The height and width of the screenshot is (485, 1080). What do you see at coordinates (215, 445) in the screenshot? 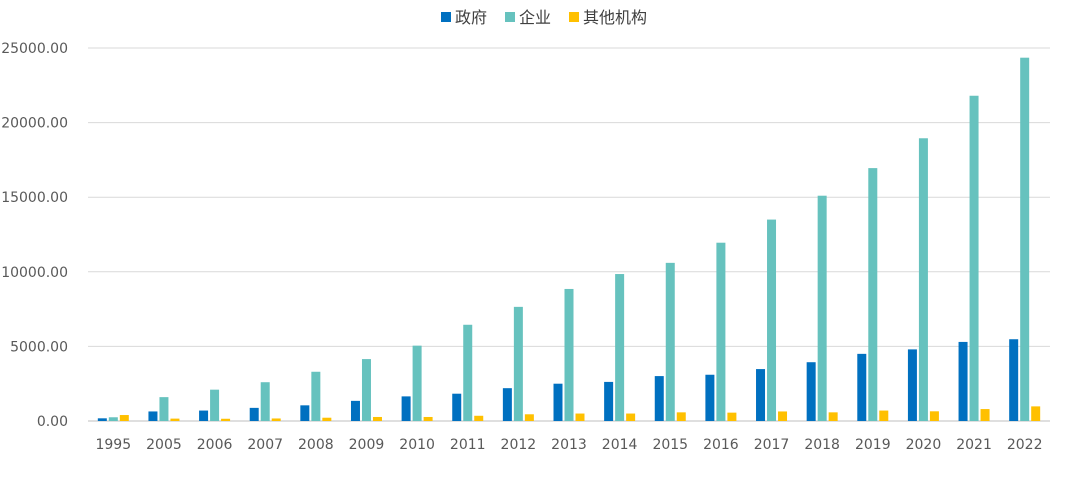
I see `x-tick-label: 2006` at bounding box center [215, 445].